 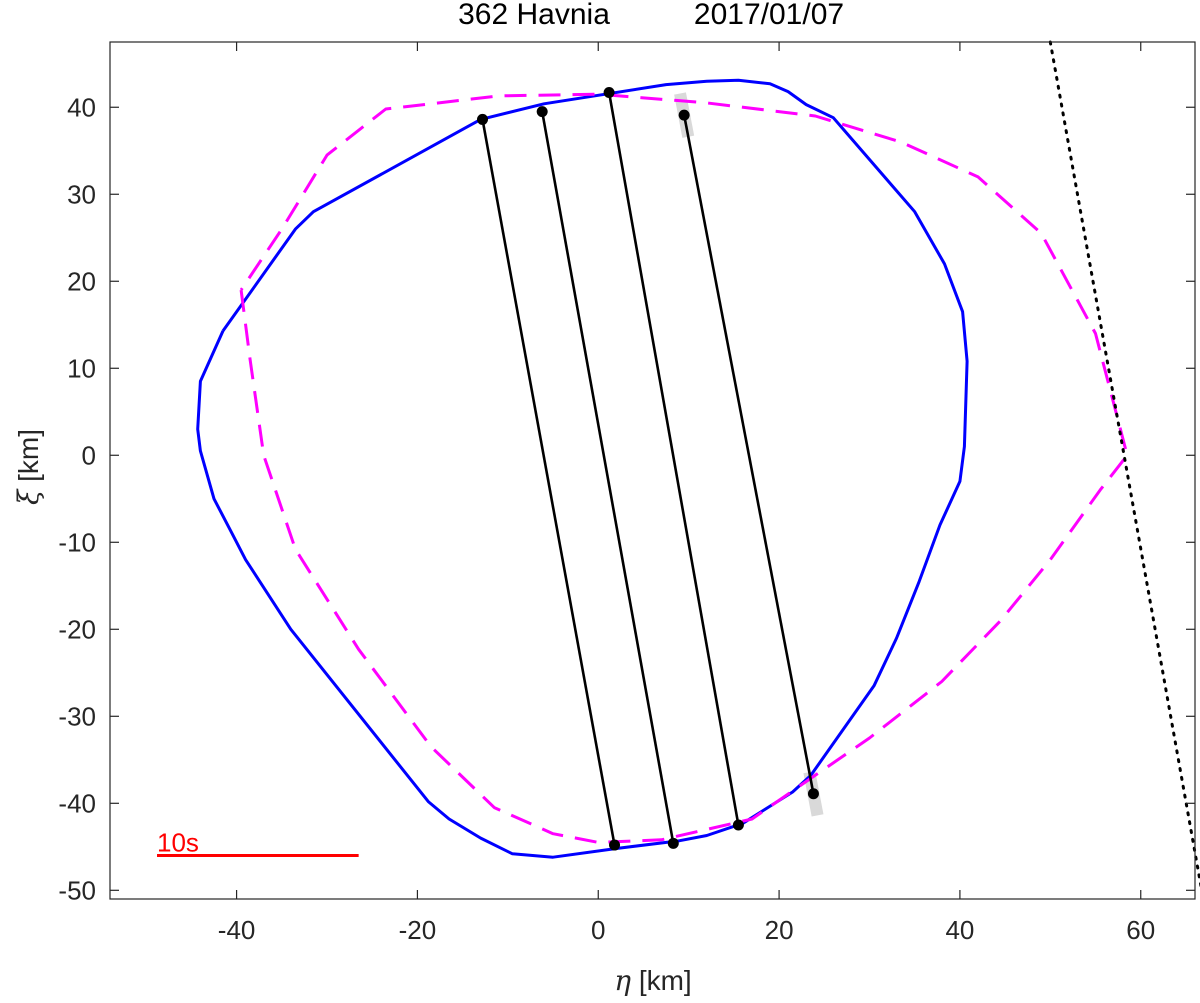 I want to click on chart-title-date: 2017/01/07, so click(x=769, y=15).